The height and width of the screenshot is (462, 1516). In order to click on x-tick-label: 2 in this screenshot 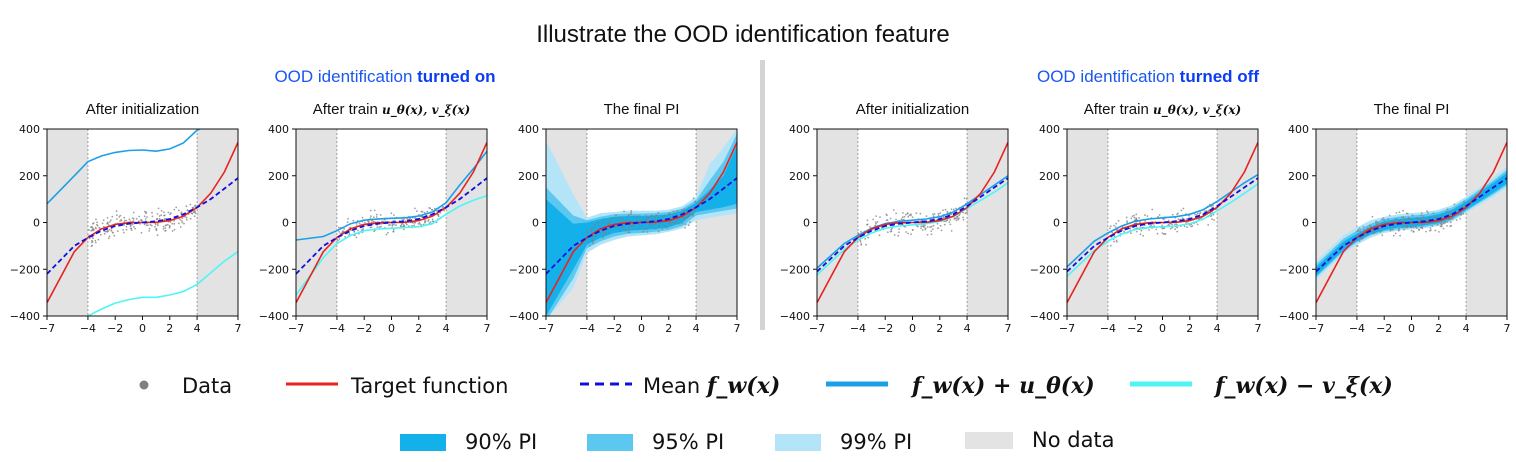, I will do `click(1189, 328)`.